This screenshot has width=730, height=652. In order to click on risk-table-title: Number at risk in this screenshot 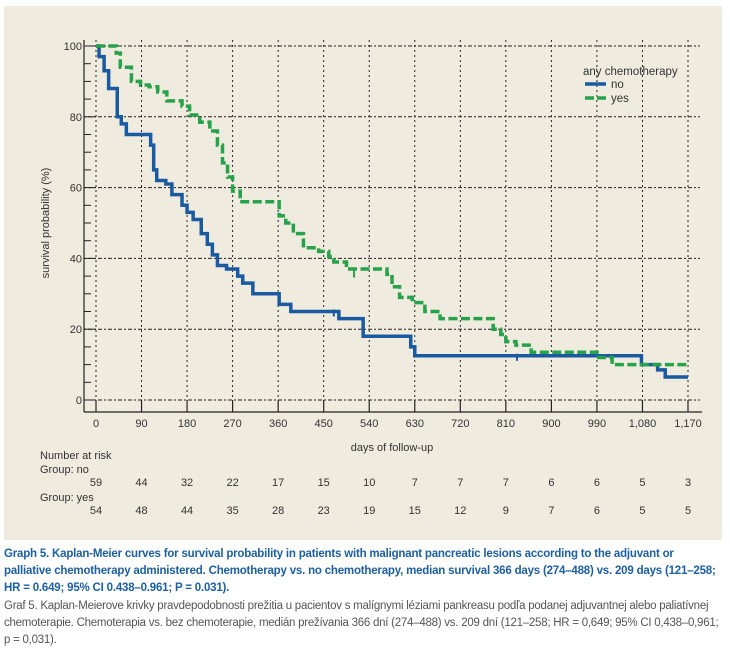, I will do `click(76, 456)`.